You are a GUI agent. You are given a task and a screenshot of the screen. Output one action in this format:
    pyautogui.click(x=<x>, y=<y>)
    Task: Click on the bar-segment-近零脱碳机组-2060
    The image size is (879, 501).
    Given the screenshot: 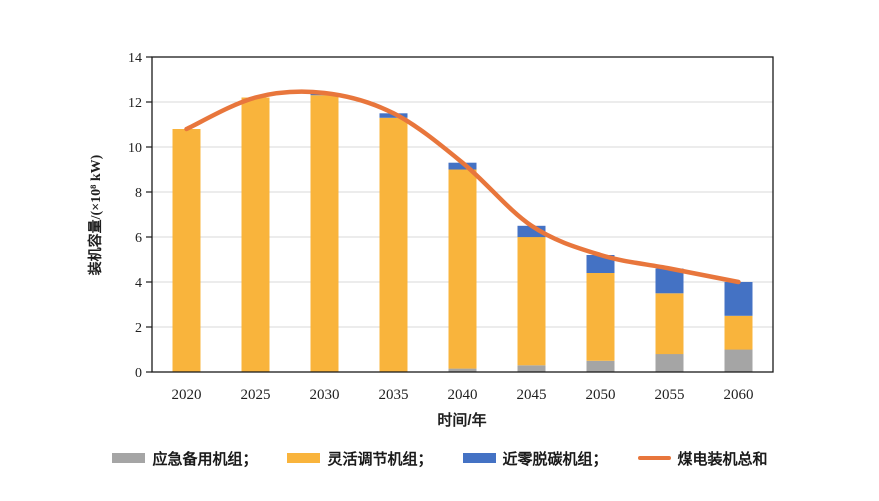 What is the action you would take?
    pyautogui.click(x=738, y=299)
    